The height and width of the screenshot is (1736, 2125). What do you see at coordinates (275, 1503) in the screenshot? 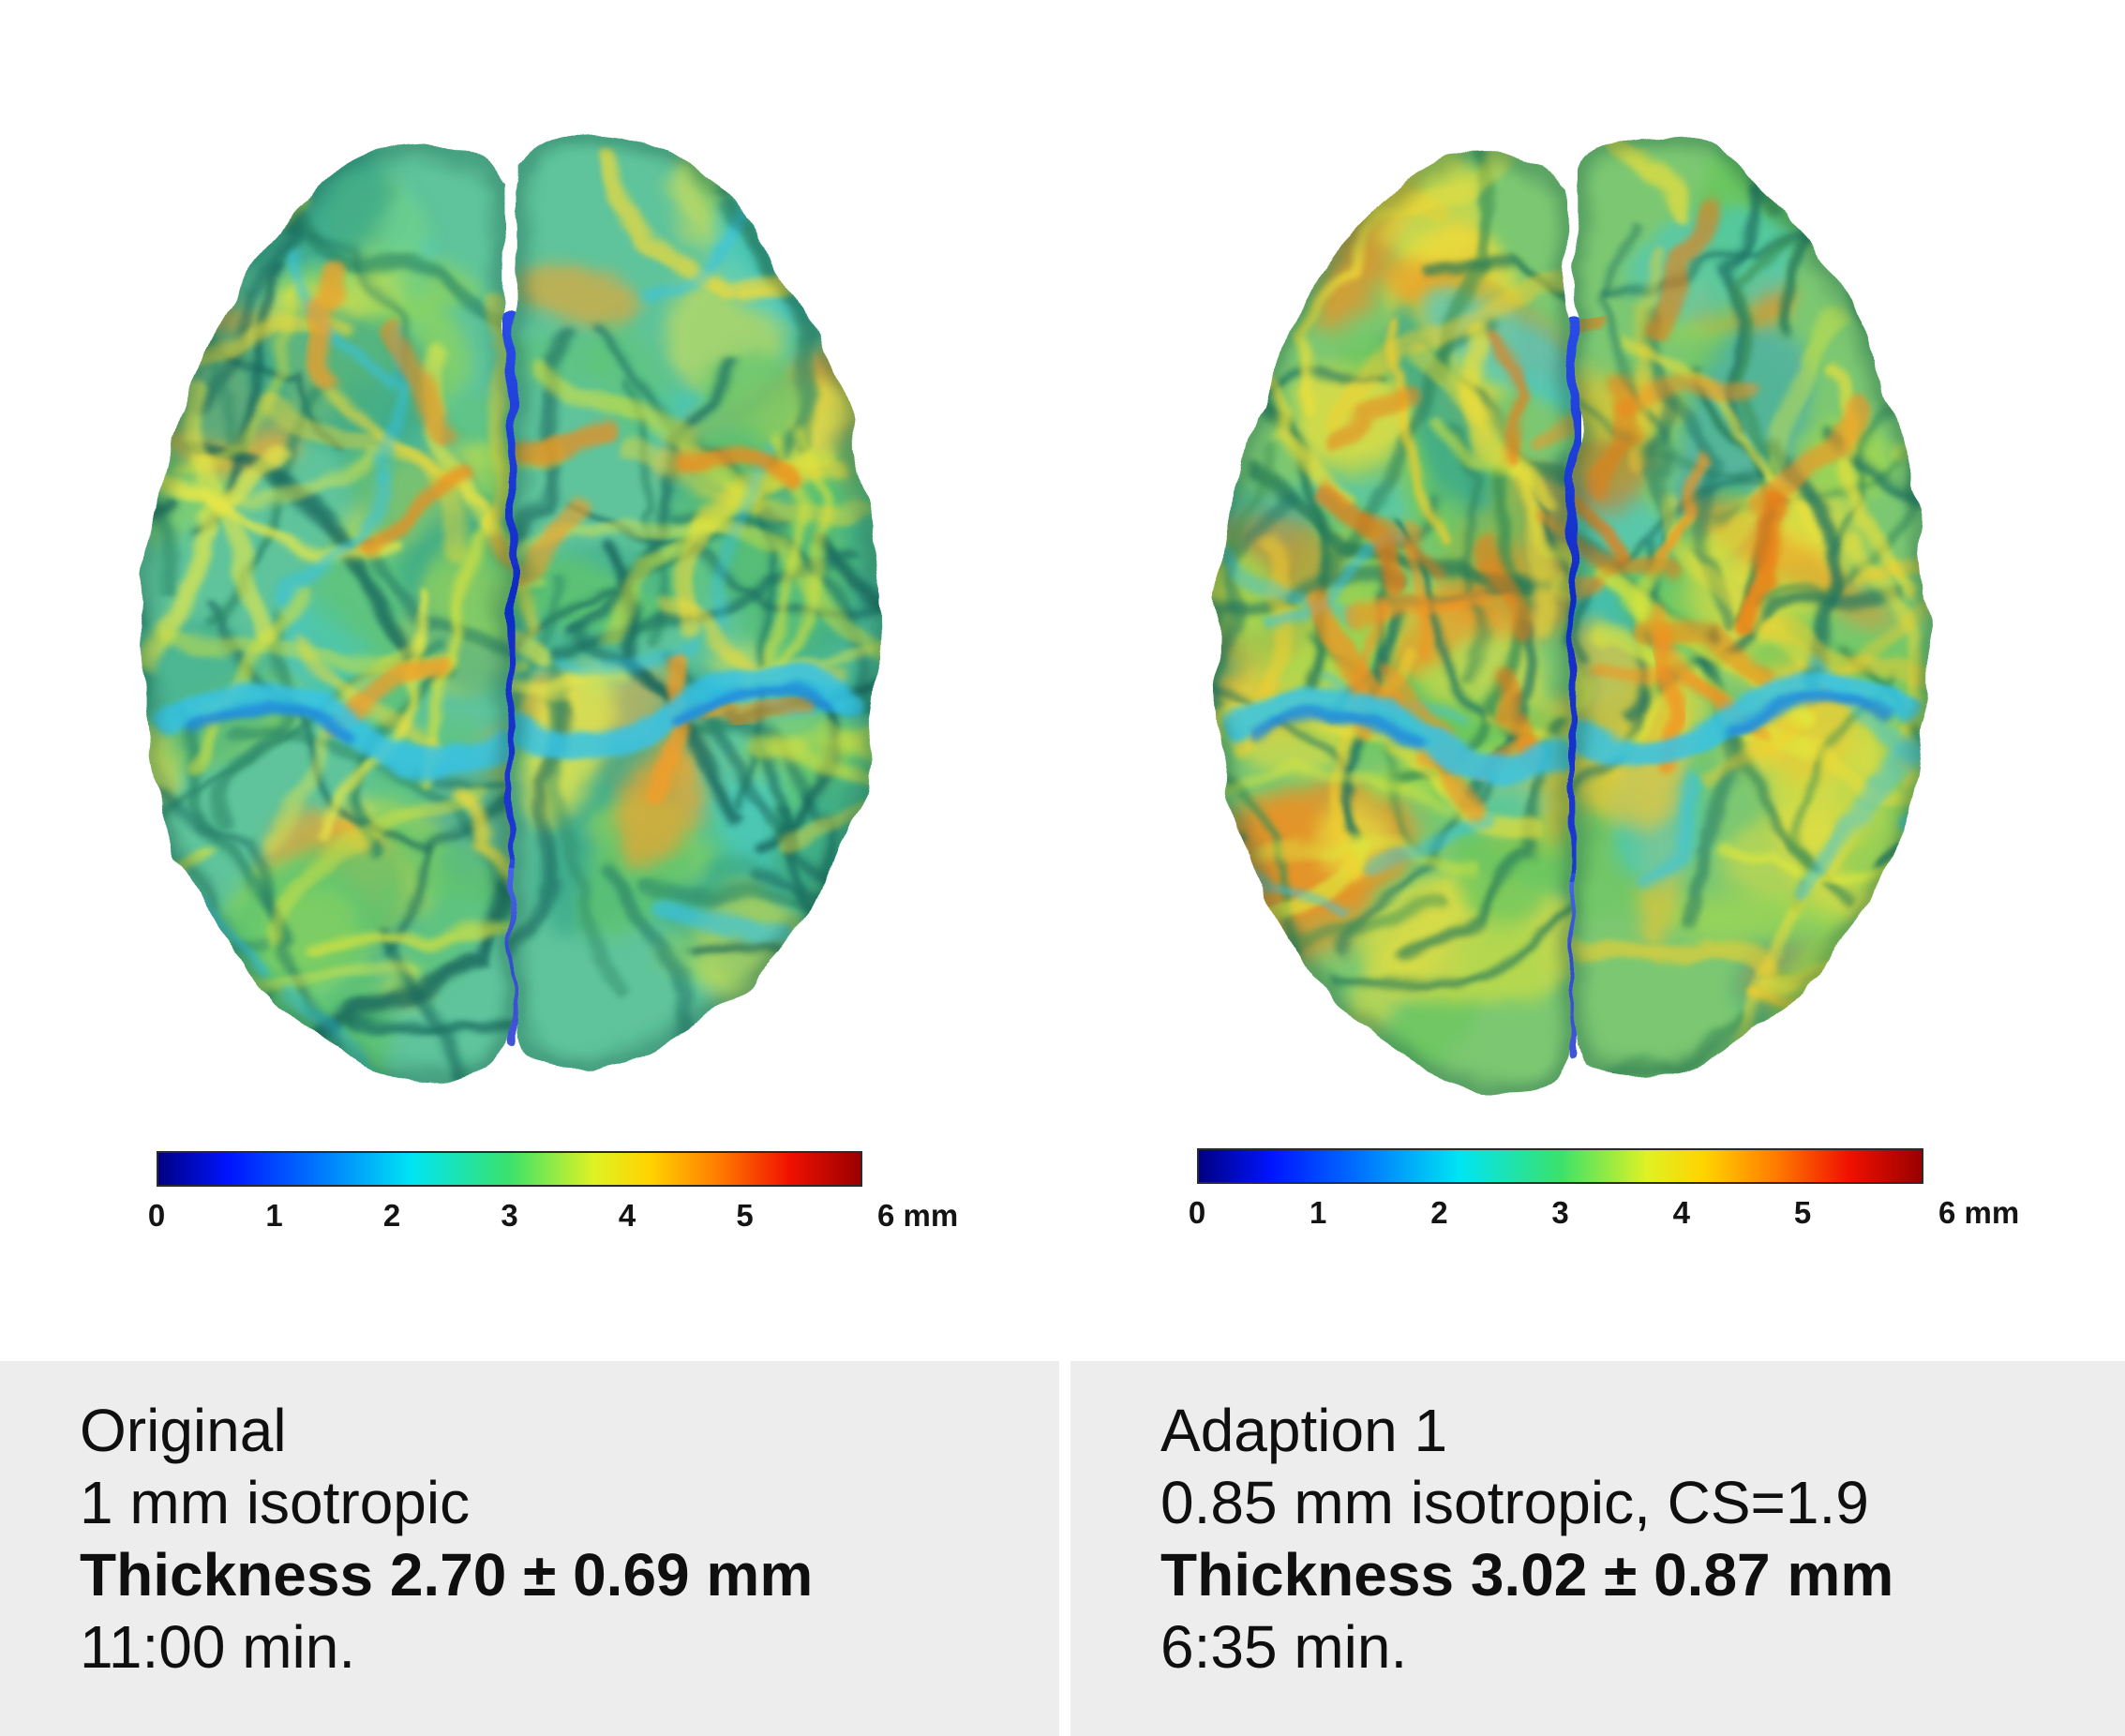
I see `caption-resolution: 1 mm isotropic` at bounding box center [275, 1503].